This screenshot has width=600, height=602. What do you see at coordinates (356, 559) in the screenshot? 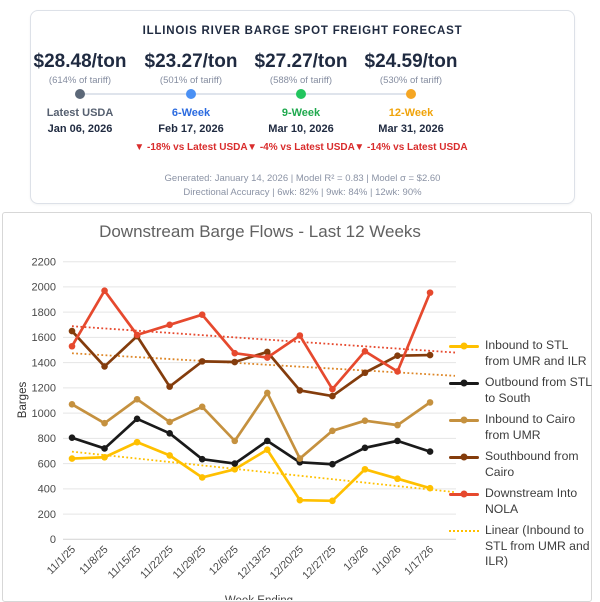
I see `x-axis-tick: 1/3/26` at bounding box center [356, 559].